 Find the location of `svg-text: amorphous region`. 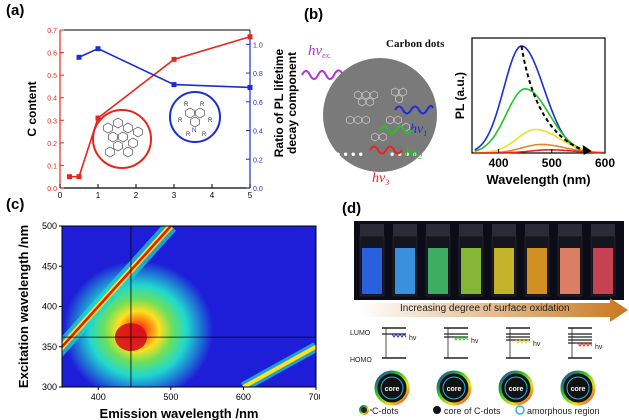

svg-text: amorphous region is located at coordinates (563, 411).